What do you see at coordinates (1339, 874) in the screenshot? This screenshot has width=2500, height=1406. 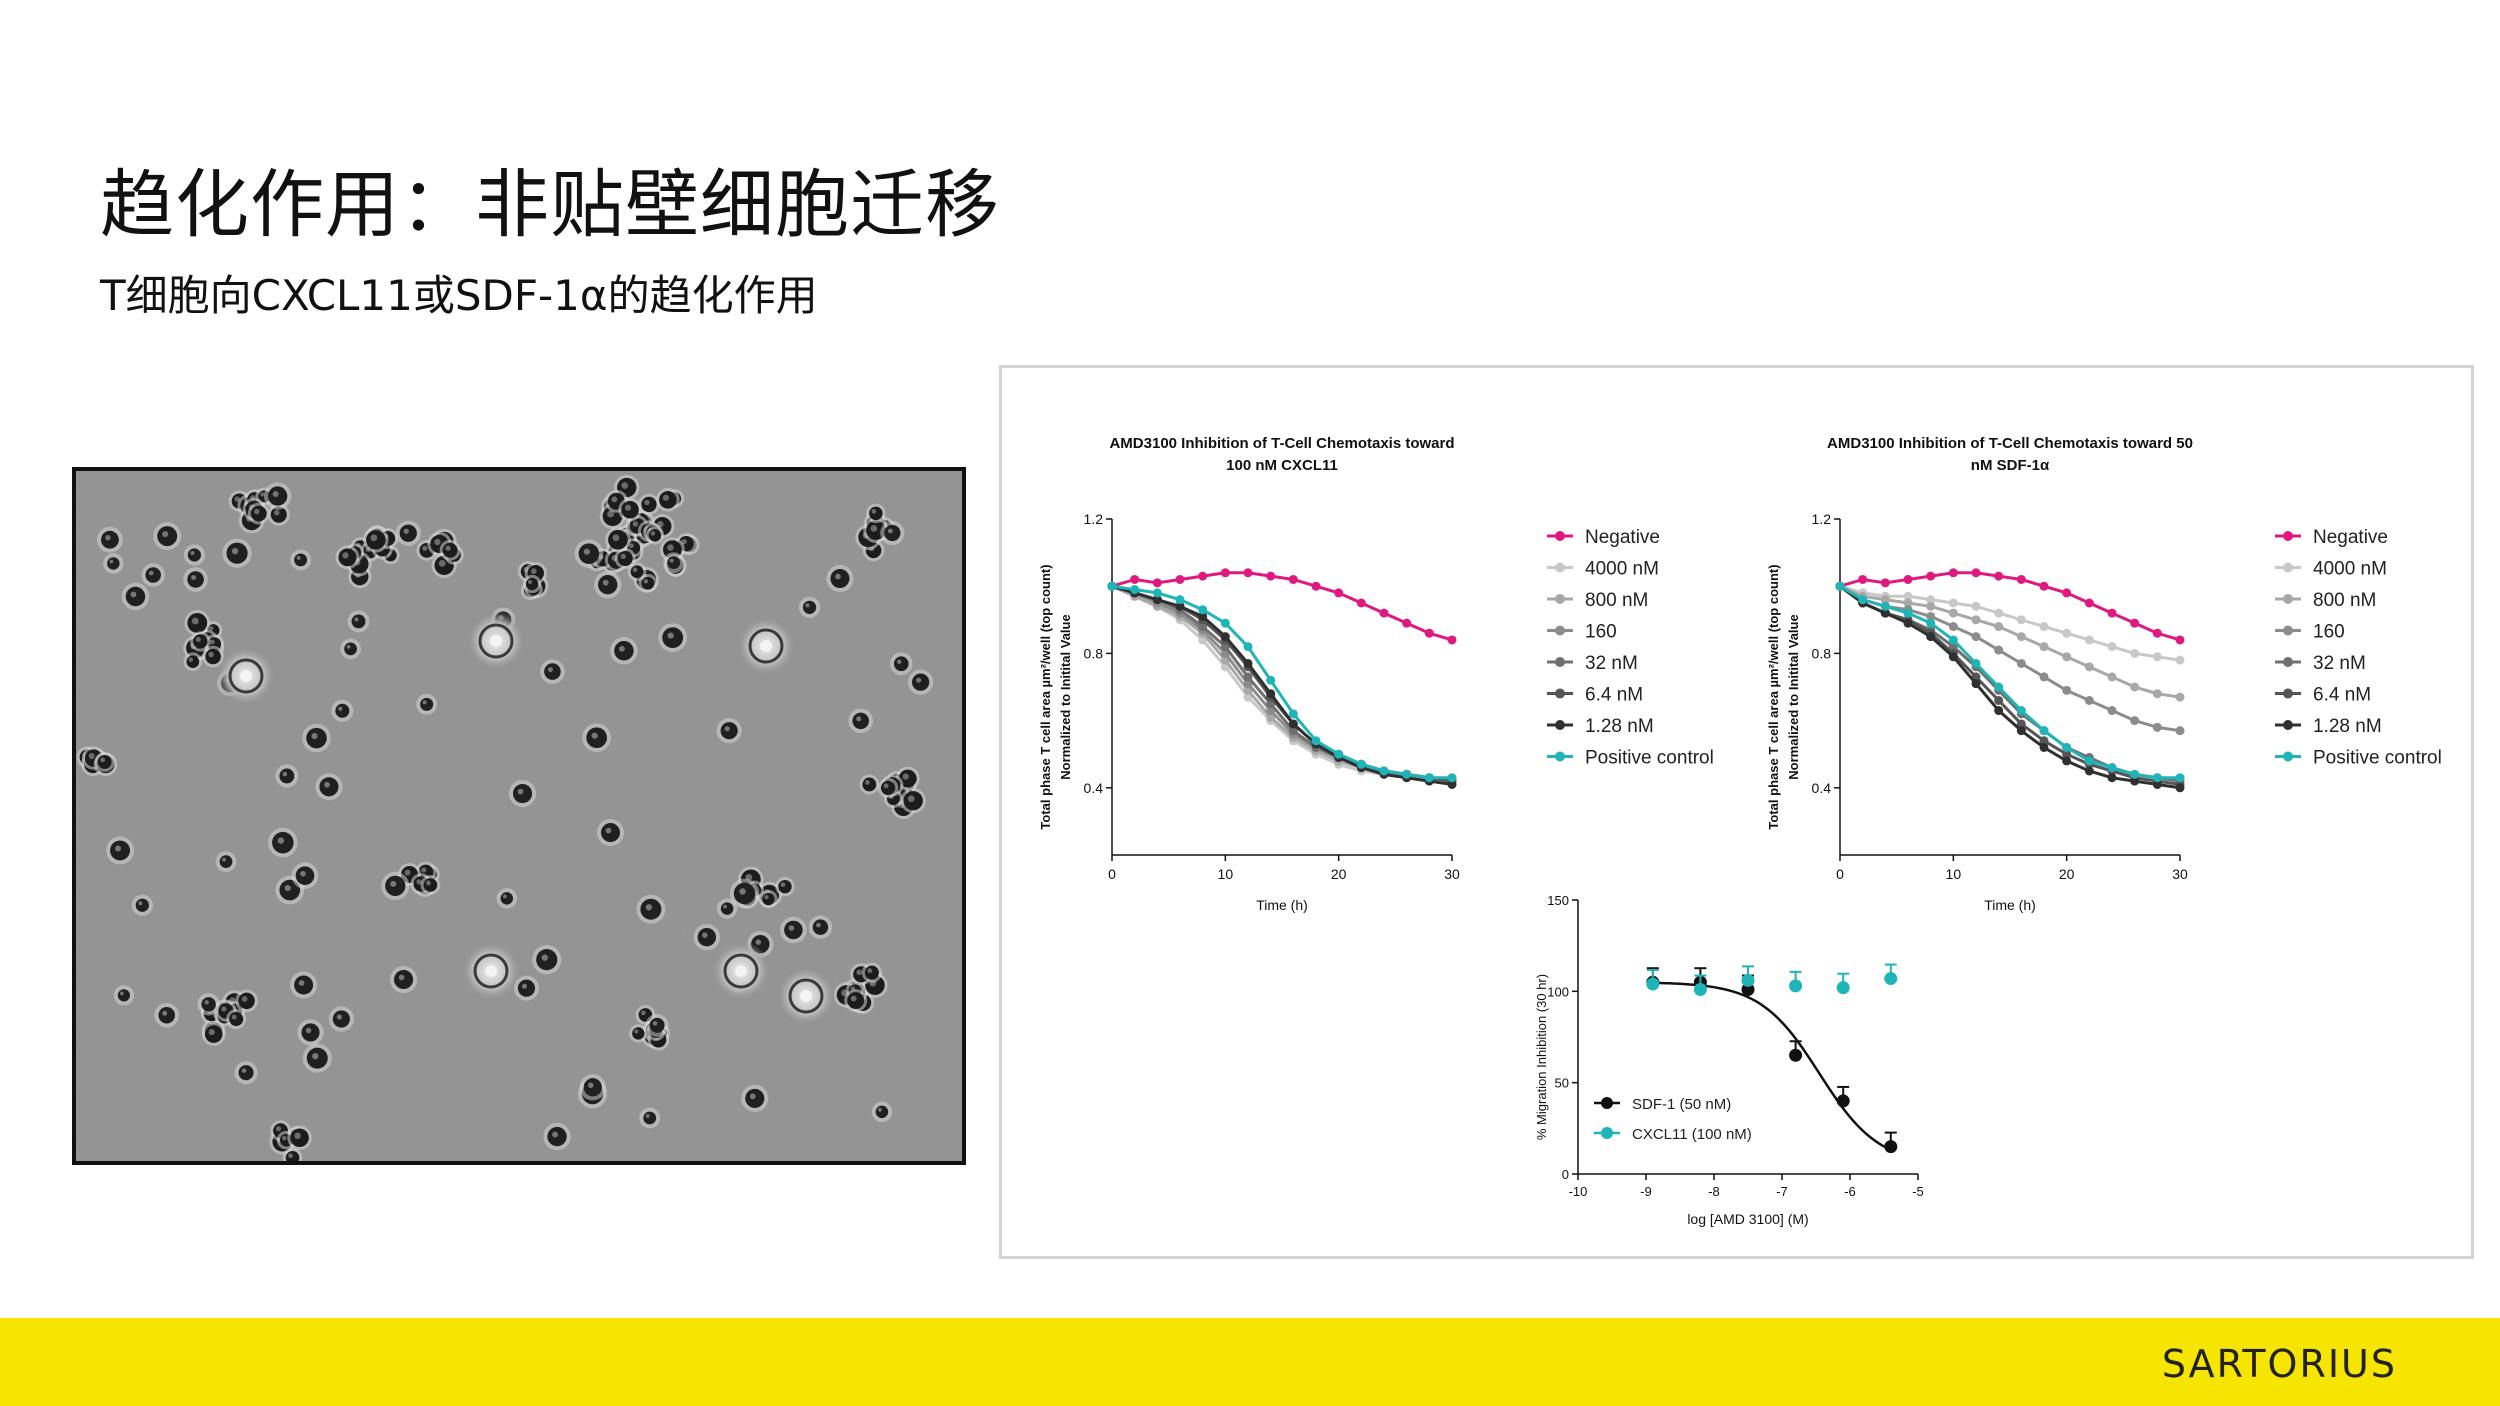 I see `x-tick-label: 20` at bounding box center [1339, 874].